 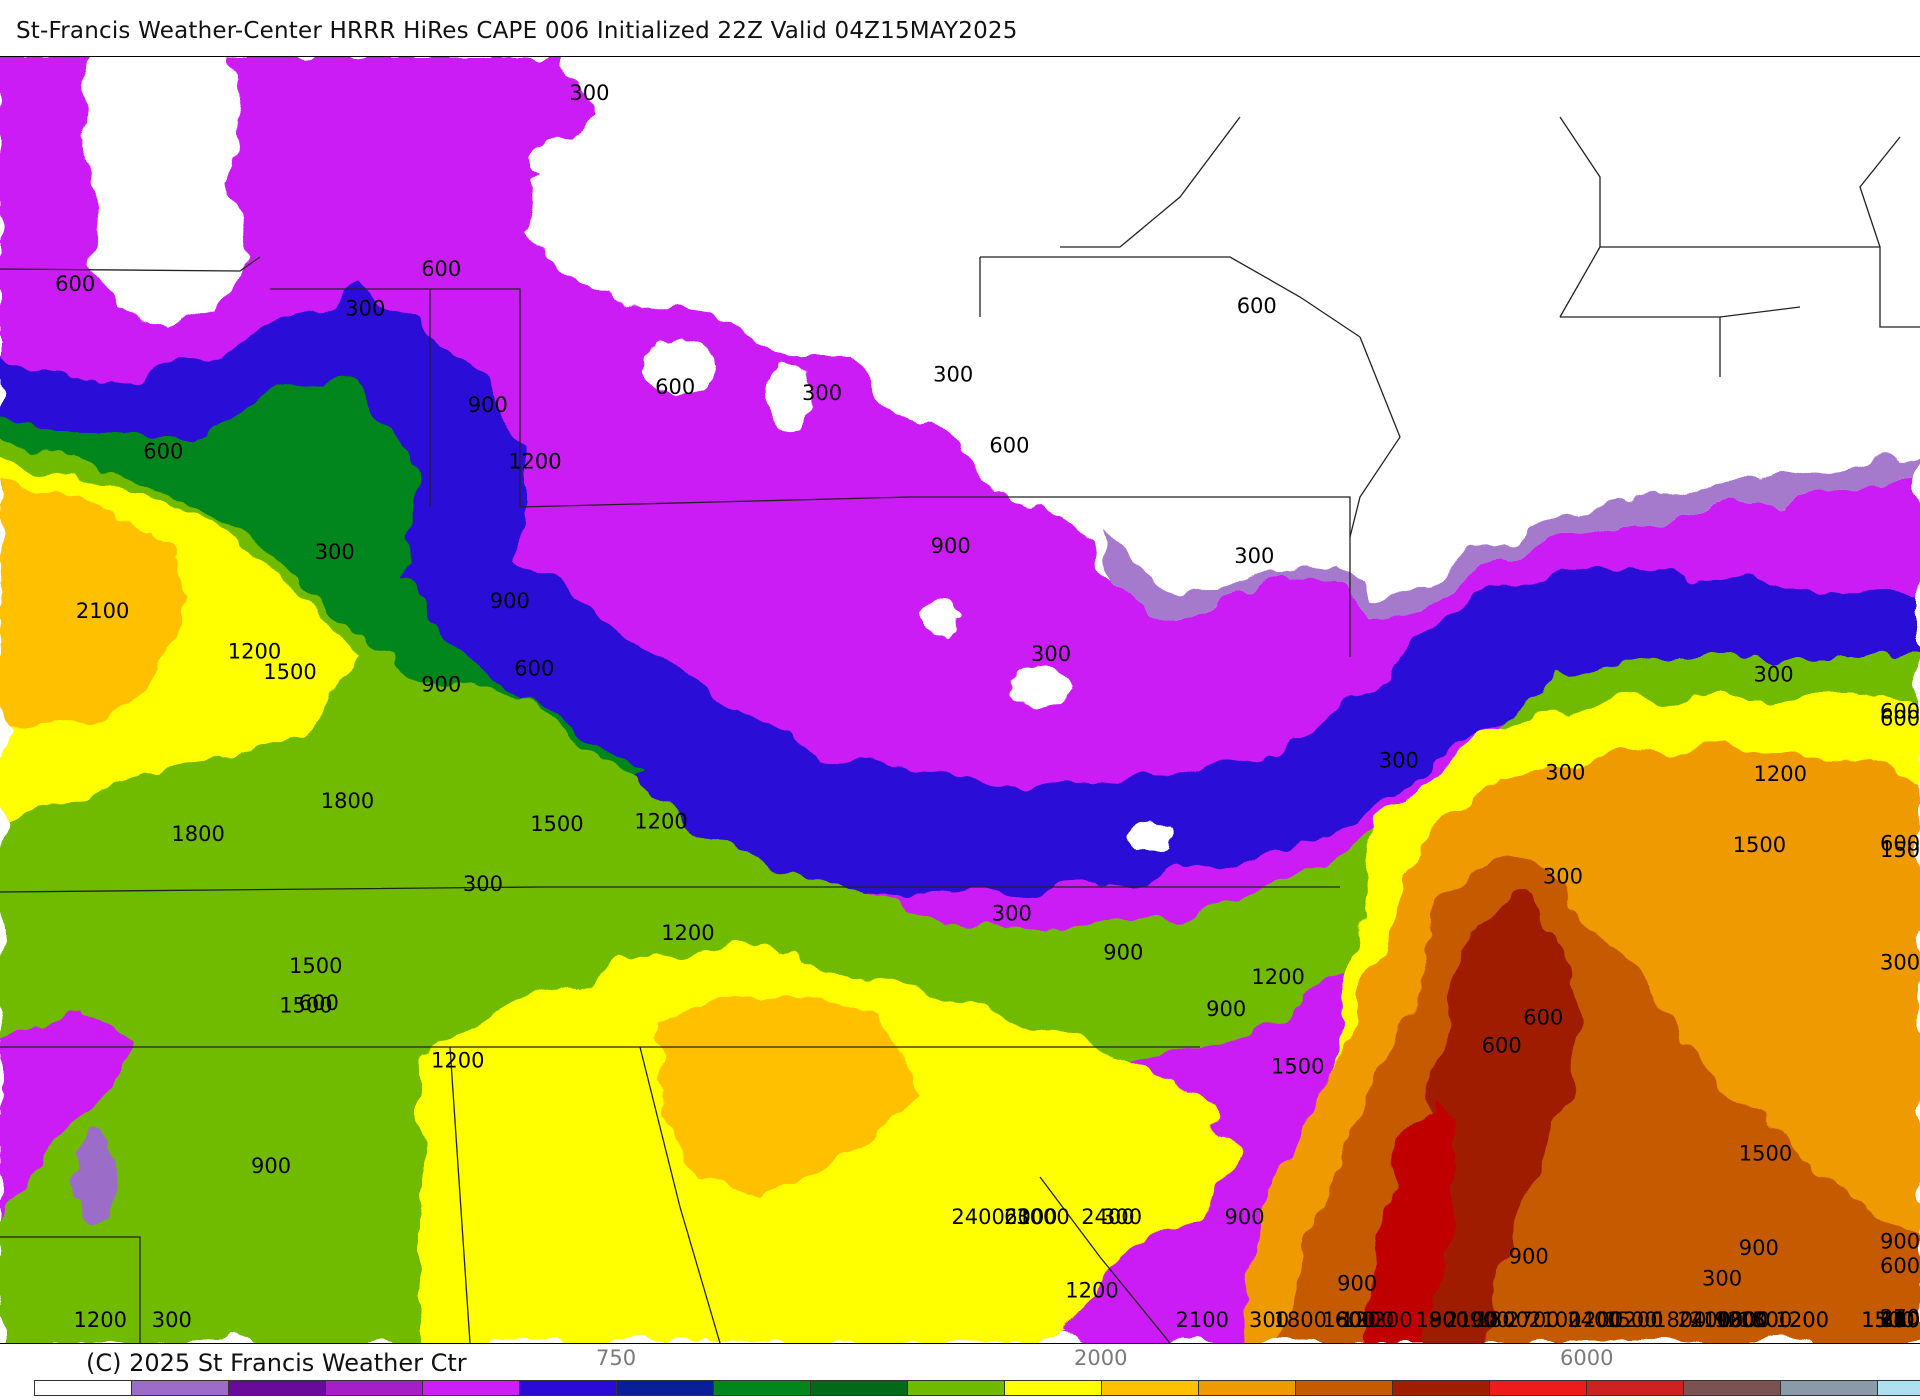 I want to click on contour-label: 3000, so click(x=1042, y=1217).